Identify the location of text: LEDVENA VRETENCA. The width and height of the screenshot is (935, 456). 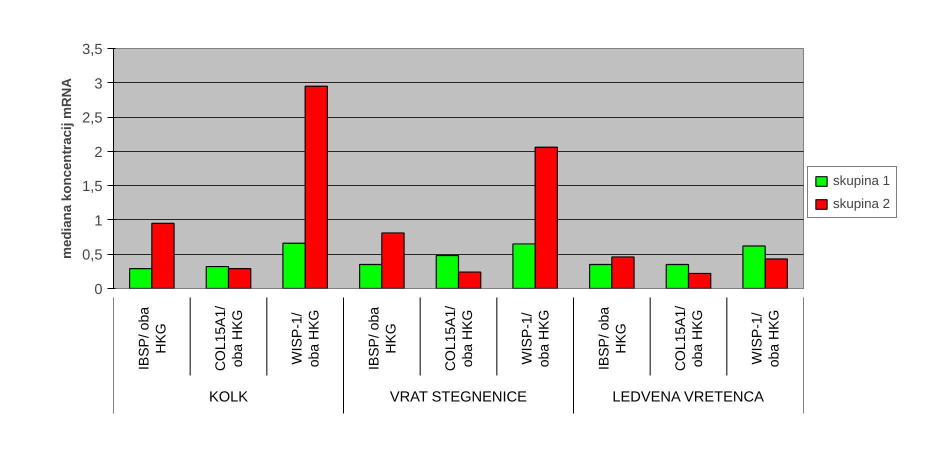
(688, 398).